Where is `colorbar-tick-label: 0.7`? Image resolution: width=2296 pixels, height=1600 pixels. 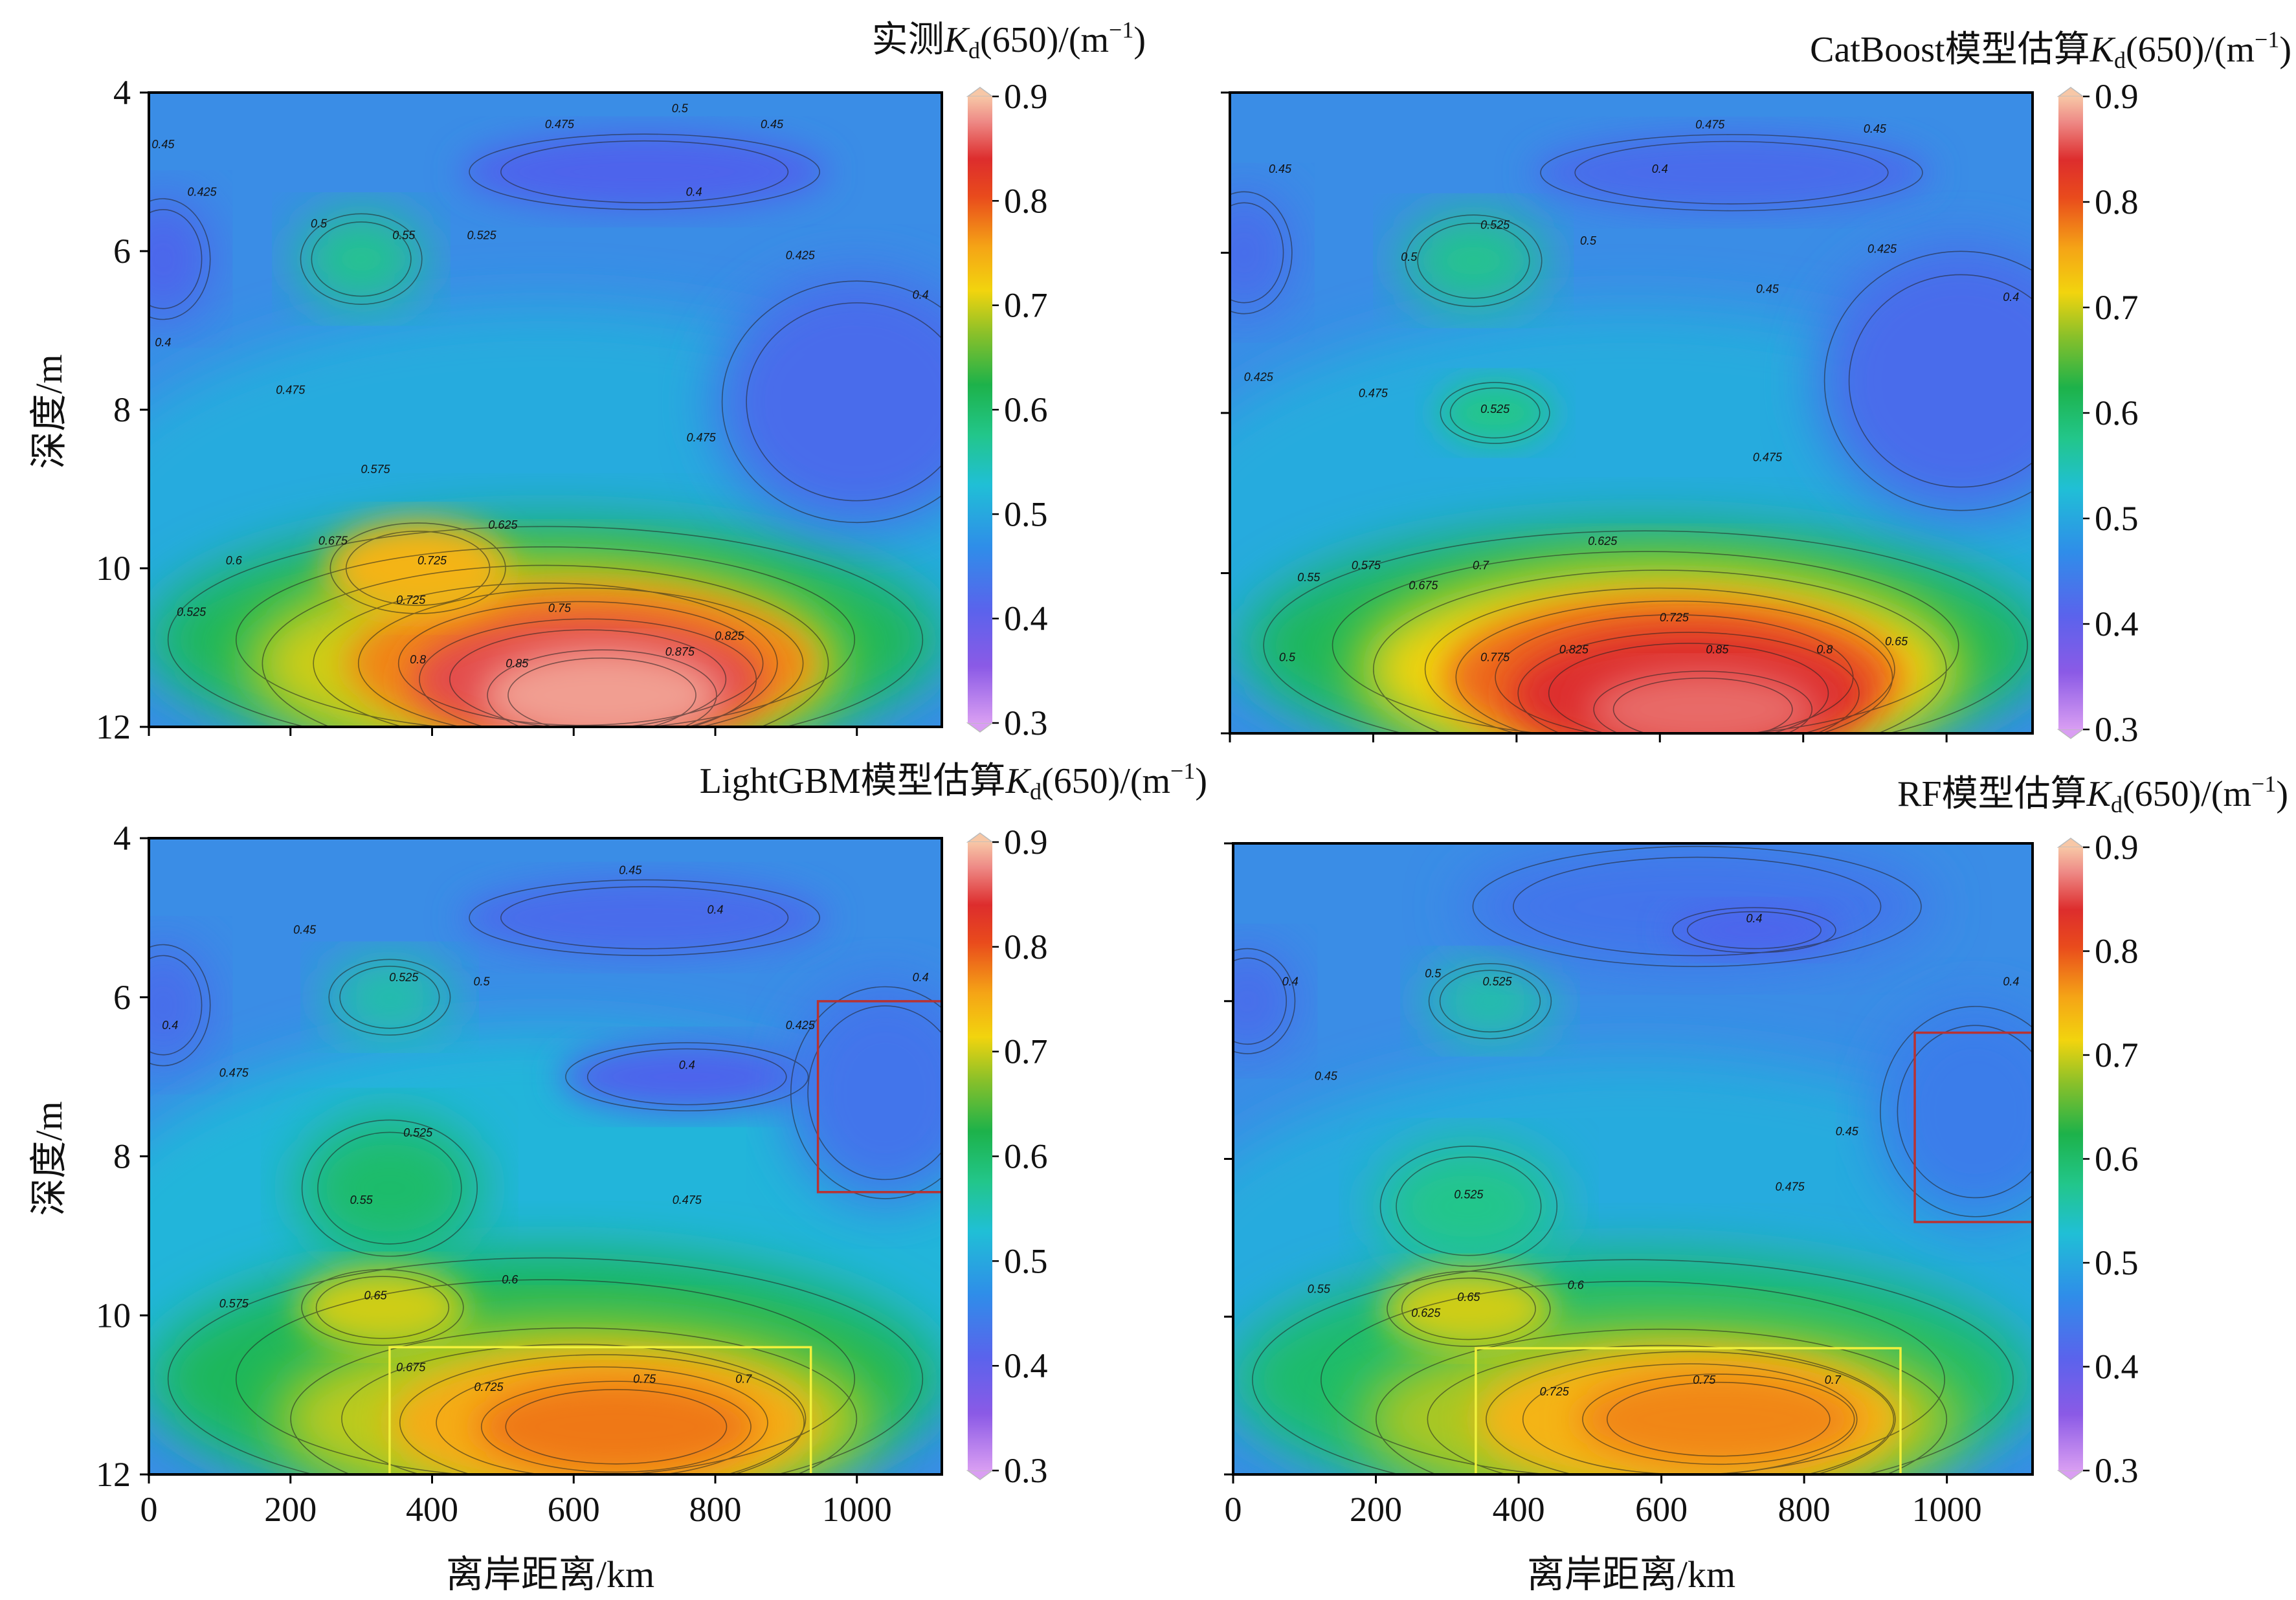
colorbar-tick-label: 0.7 is located at coordinates (1026, 1051).